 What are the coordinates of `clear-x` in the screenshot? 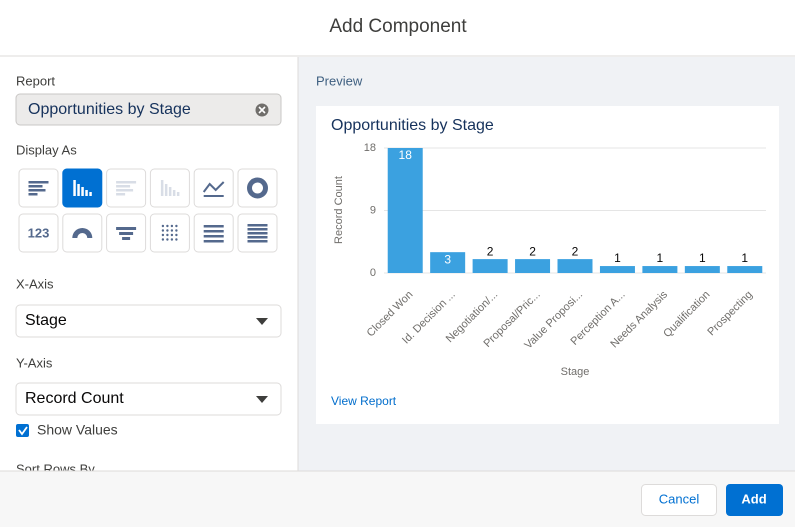 It's located at (262, 110).